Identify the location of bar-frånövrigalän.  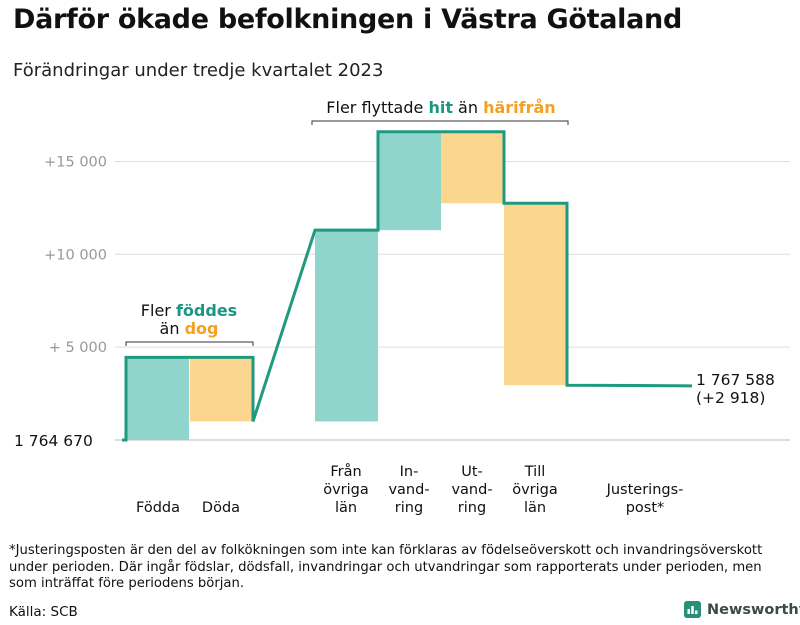
(346, 326).